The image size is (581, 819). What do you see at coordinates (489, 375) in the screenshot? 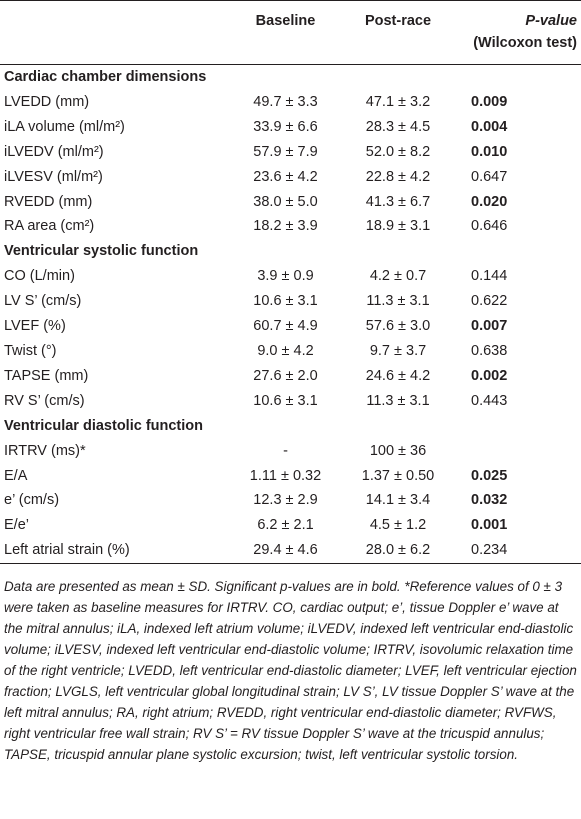
I see `p-value-cell: 0.002` at bounding box center [489, 375].